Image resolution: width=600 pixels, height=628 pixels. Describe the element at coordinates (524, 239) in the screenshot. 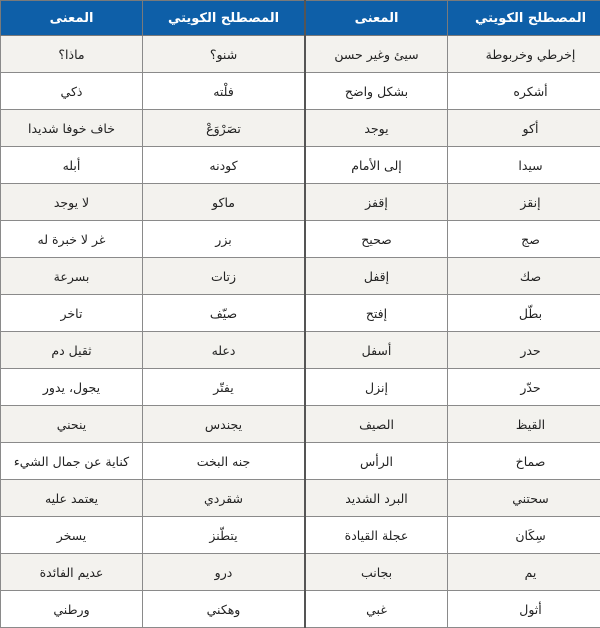

I see `term-cell: صج` at that location.